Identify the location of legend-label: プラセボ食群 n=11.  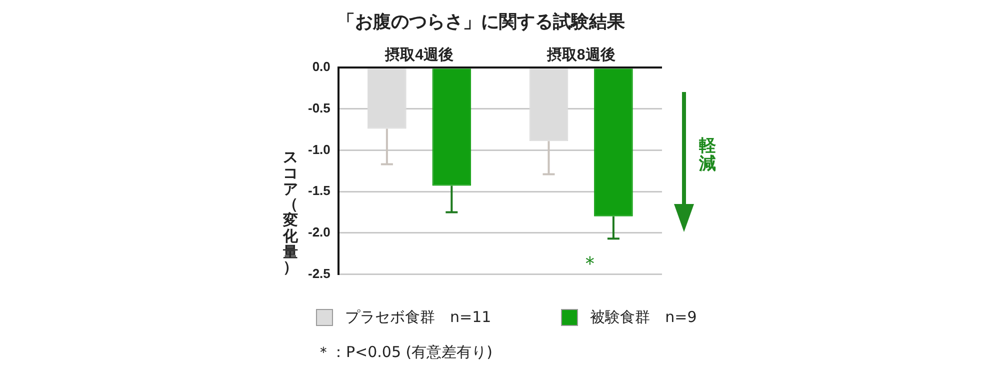
(418, 317).